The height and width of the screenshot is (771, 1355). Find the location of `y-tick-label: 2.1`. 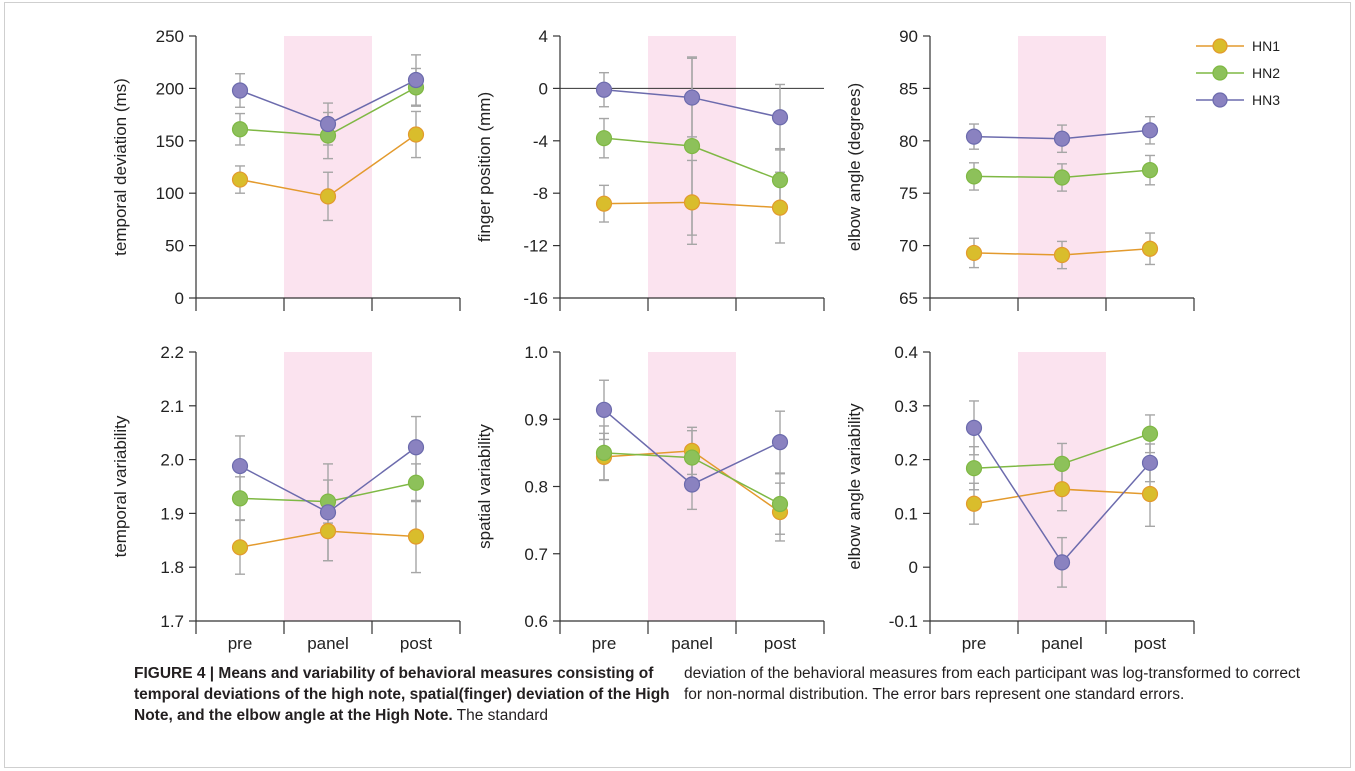

y-tick-label: 2.1 is located at coordinates (172, 406).